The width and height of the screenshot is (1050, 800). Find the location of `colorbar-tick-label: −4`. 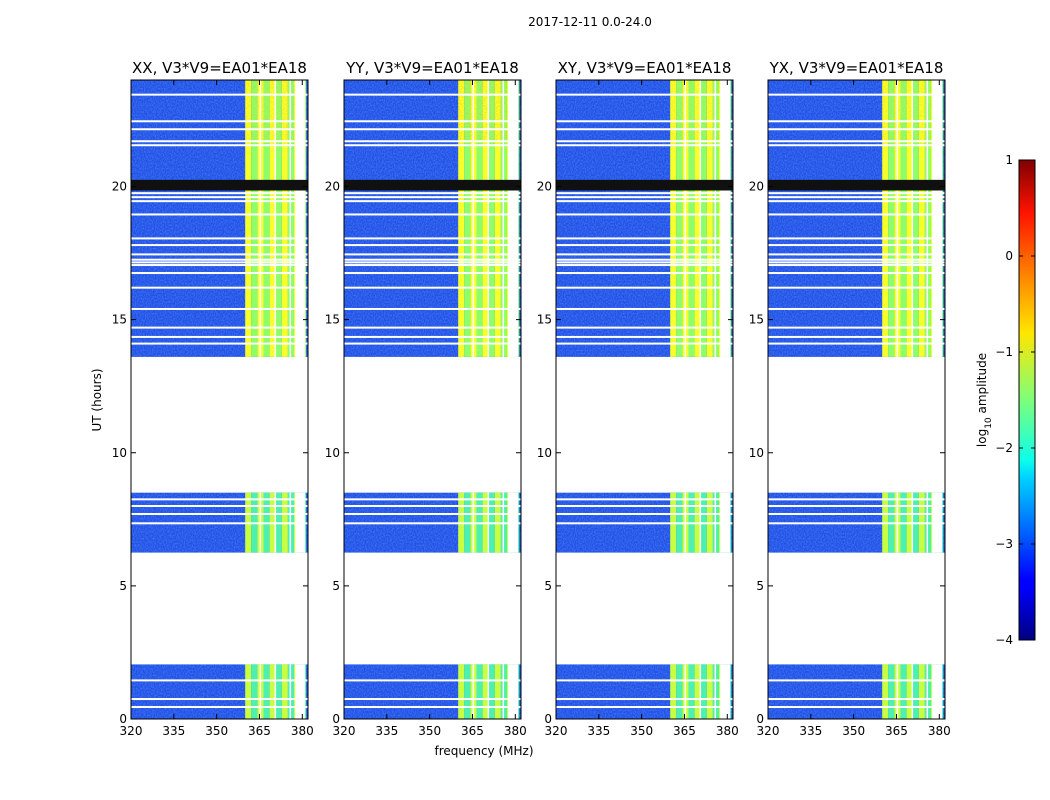

colorbar-tick-label: −4 is located at coordinates (1004, 640).